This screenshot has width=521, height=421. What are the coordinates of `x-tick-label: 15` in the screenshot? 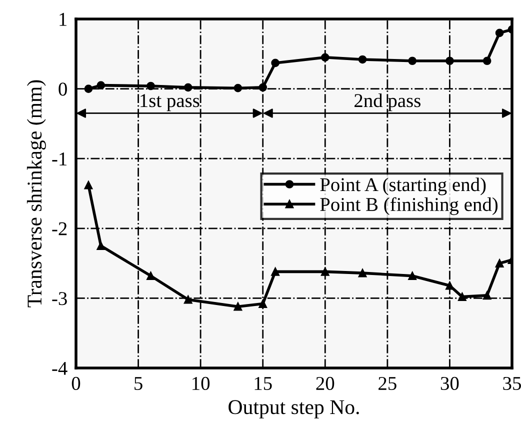 It's located at (263, 383).